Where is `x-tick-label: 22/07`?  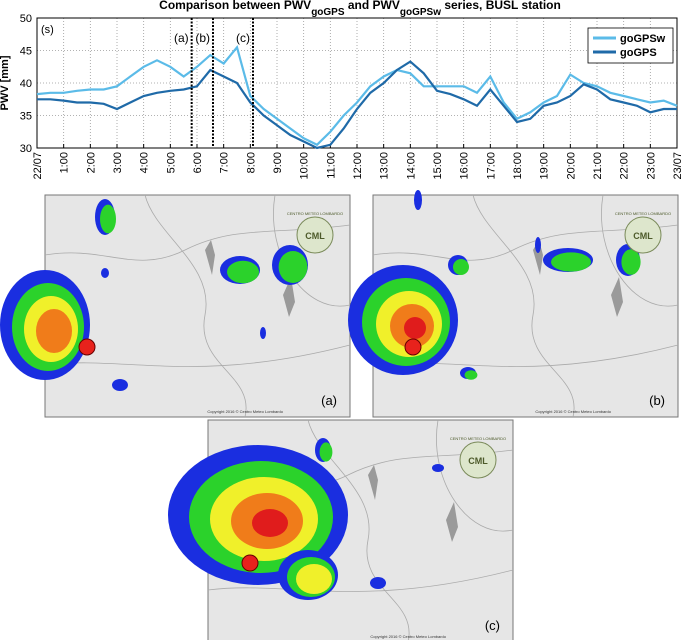 x-tick-label: 22/07 is located at coordinates (38, 166).